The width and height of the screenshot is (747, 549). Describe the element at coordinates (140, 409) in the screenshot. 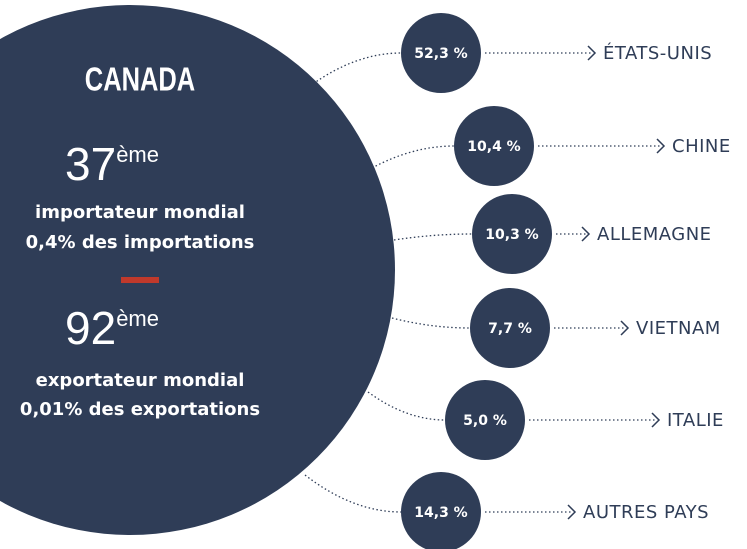

I see `export-share: 0,01% des exportations` at that location.